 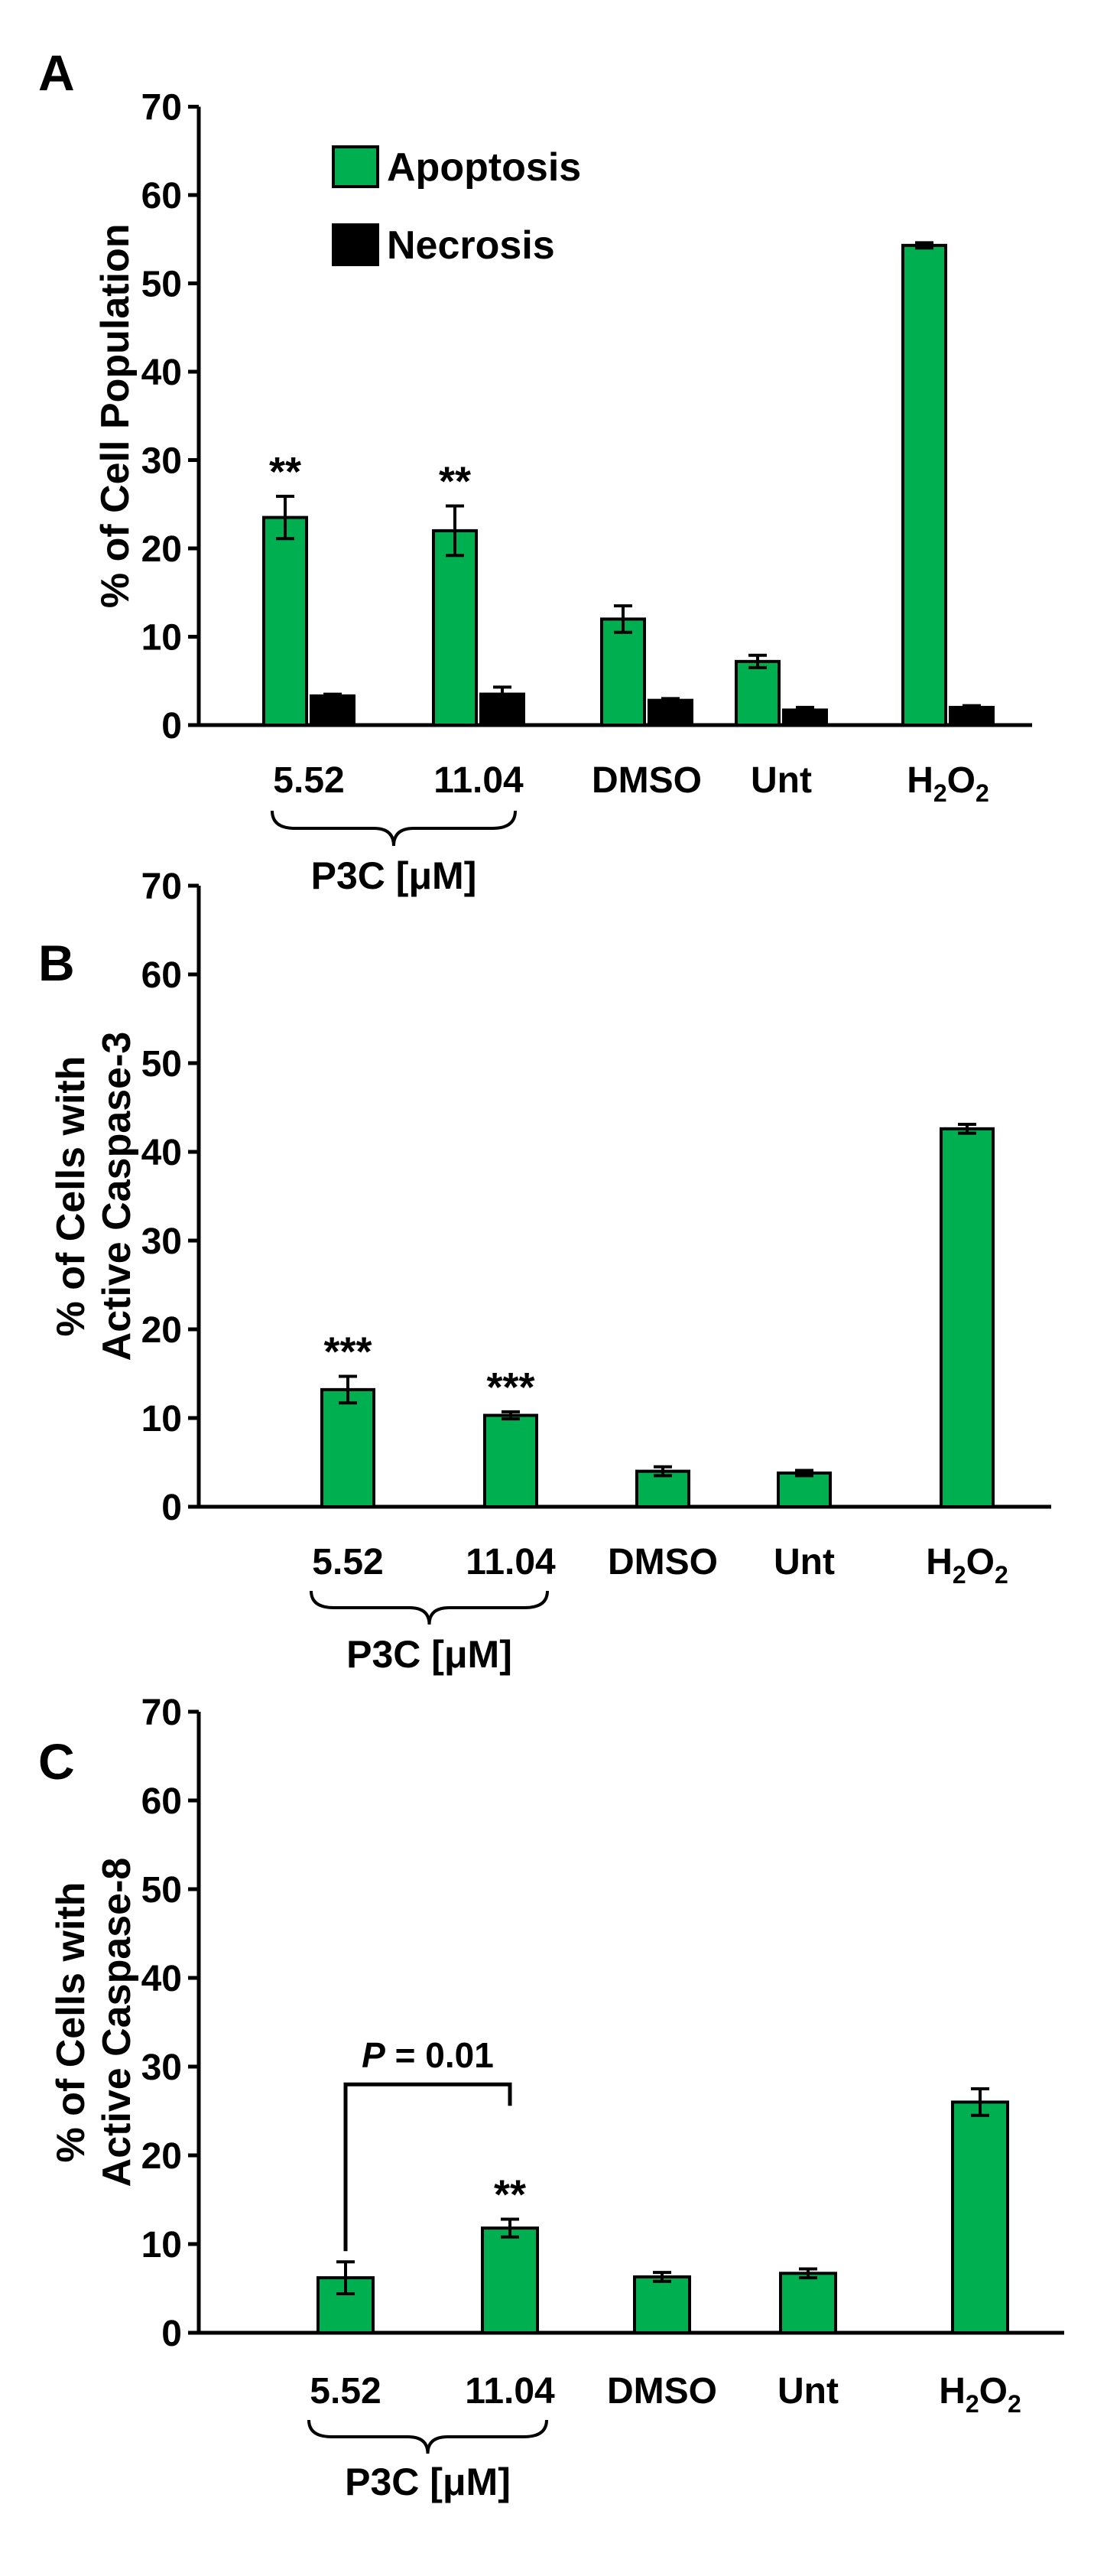 I want to click on panel-letter: B, so click(x=56, y=963).